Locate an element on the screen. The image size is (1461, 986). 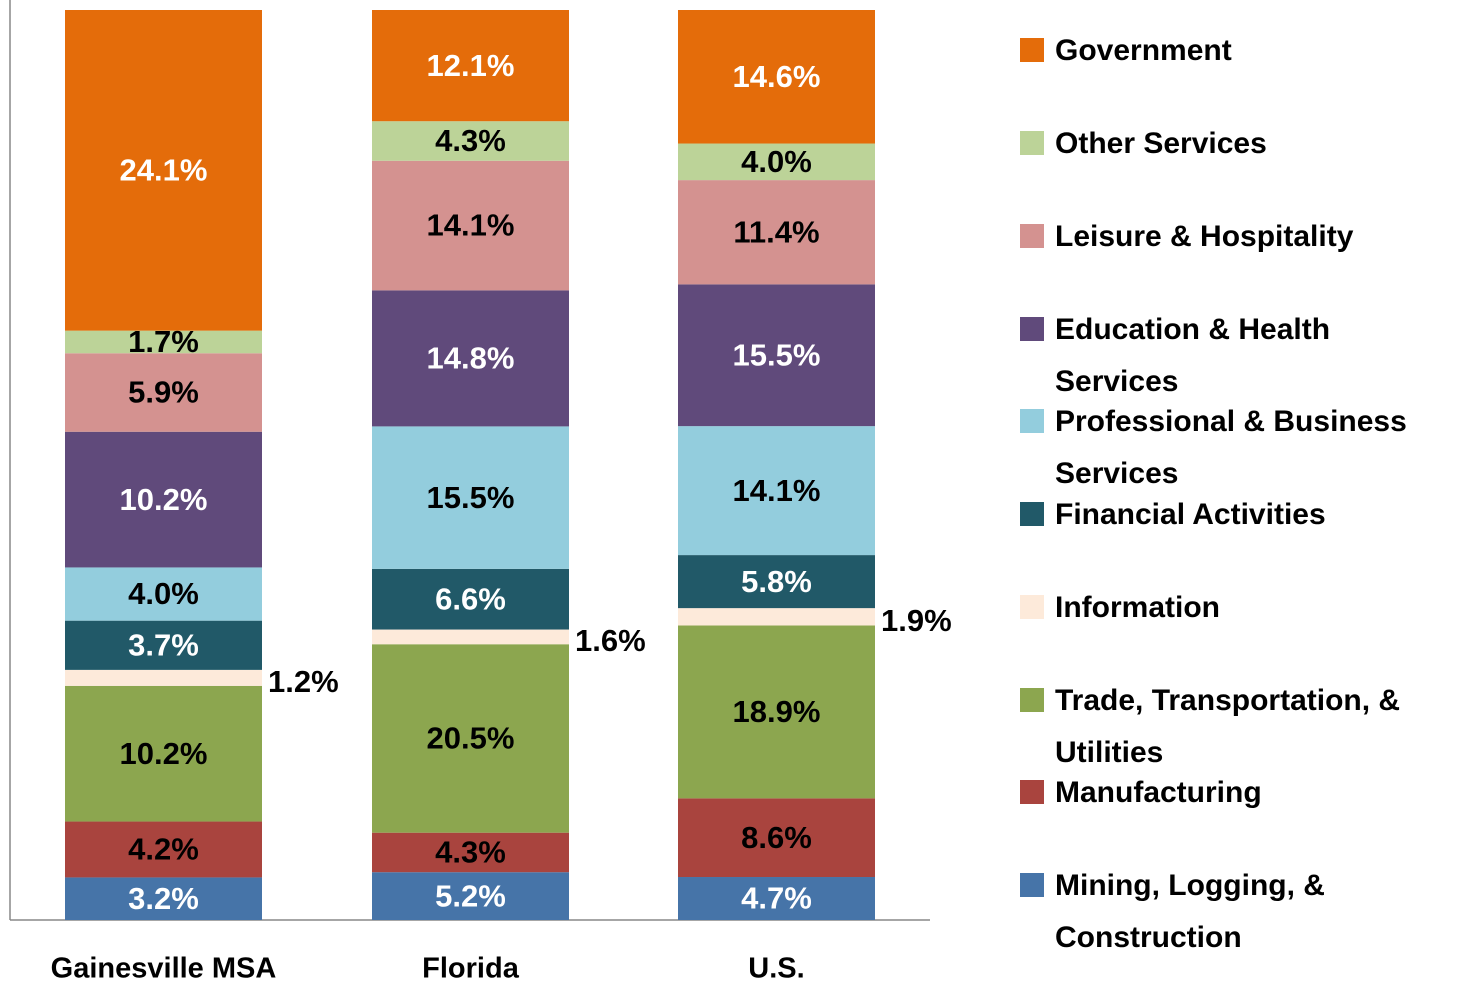
data-label: 1.2% is located at coordinates (303, 681).